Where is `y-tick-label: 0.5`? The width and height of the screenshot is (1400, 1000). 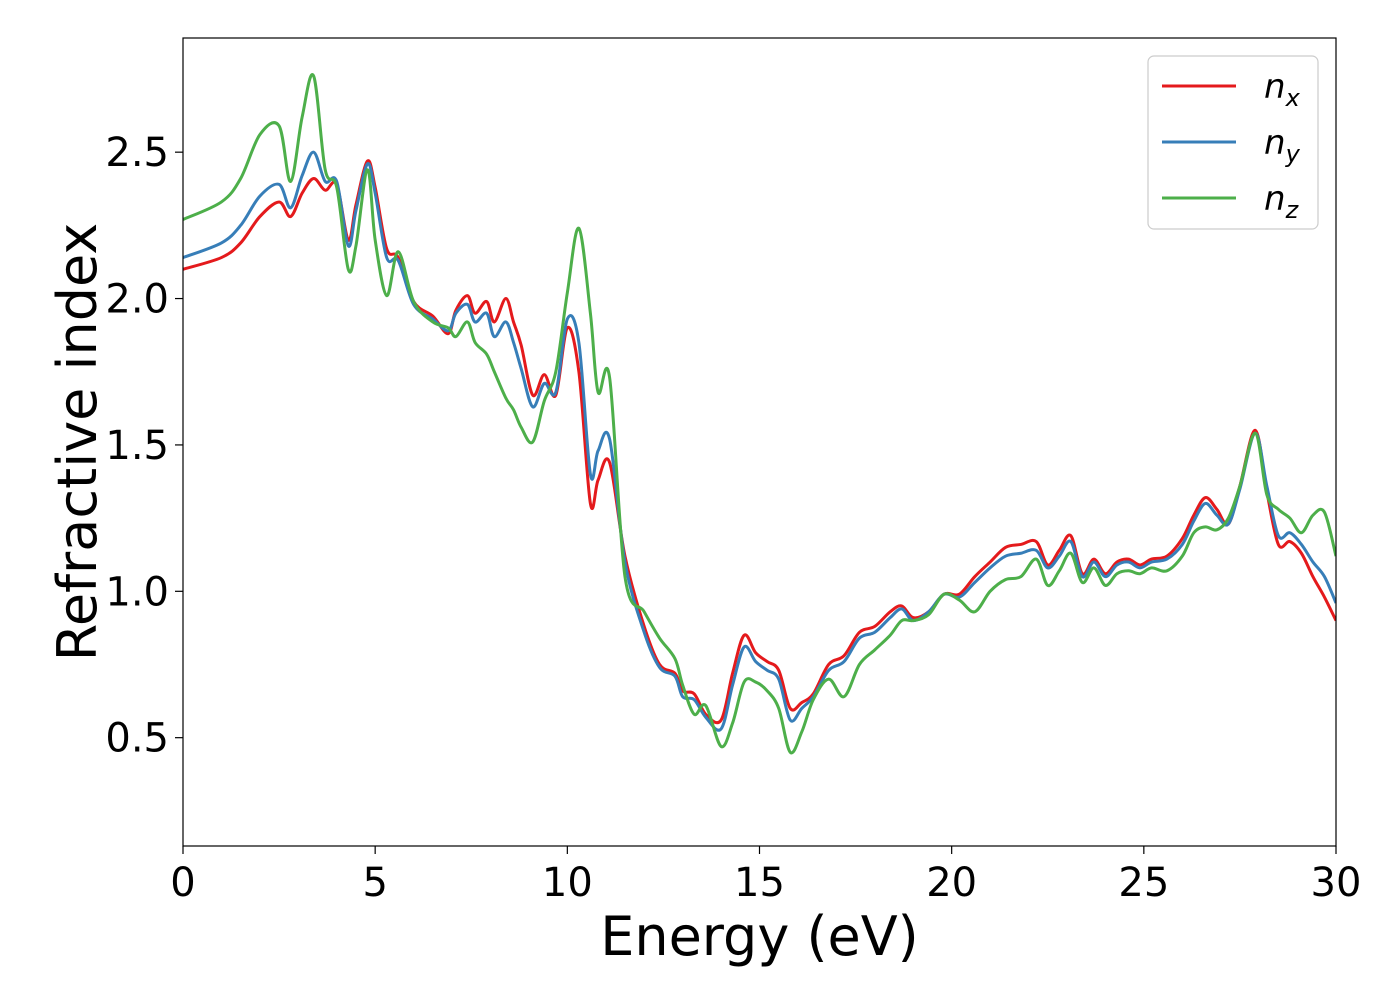
y-tick-label: 0.5 is located at coordinates (137, 739).